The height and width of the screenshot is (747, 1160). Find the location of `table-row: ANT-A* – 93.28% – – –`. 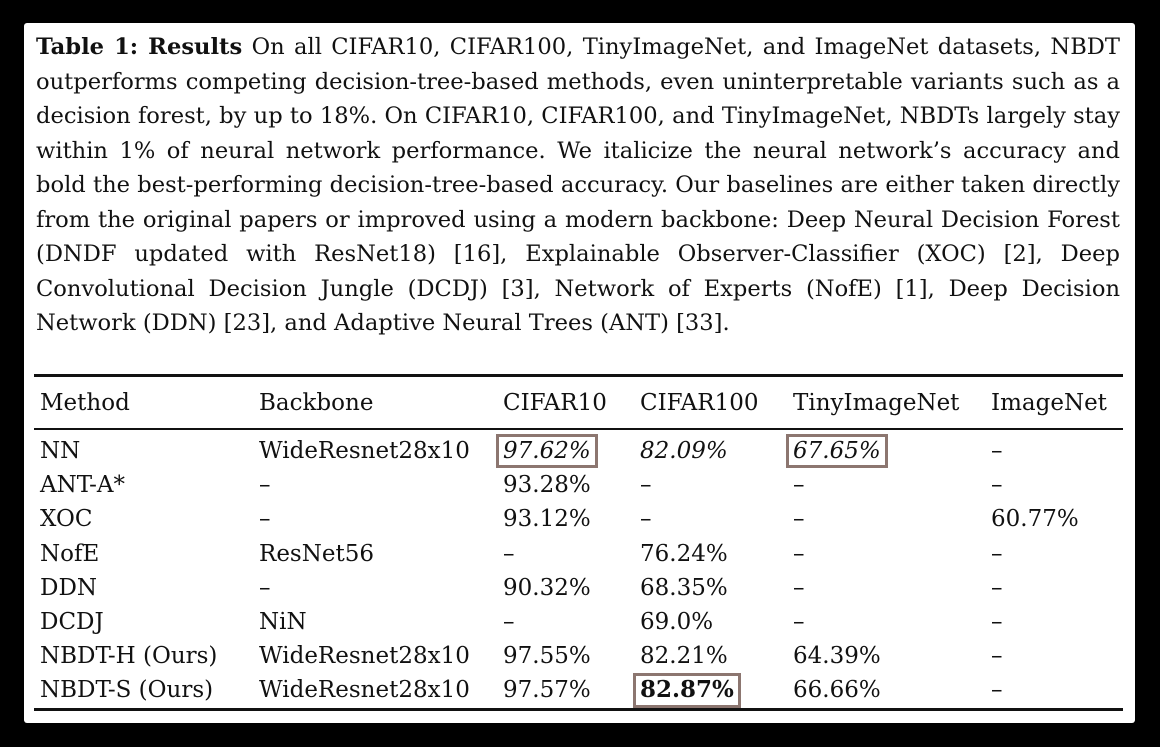

table-row: ANT-A* – 93.28% – – – is located at coordinates (578, 485).